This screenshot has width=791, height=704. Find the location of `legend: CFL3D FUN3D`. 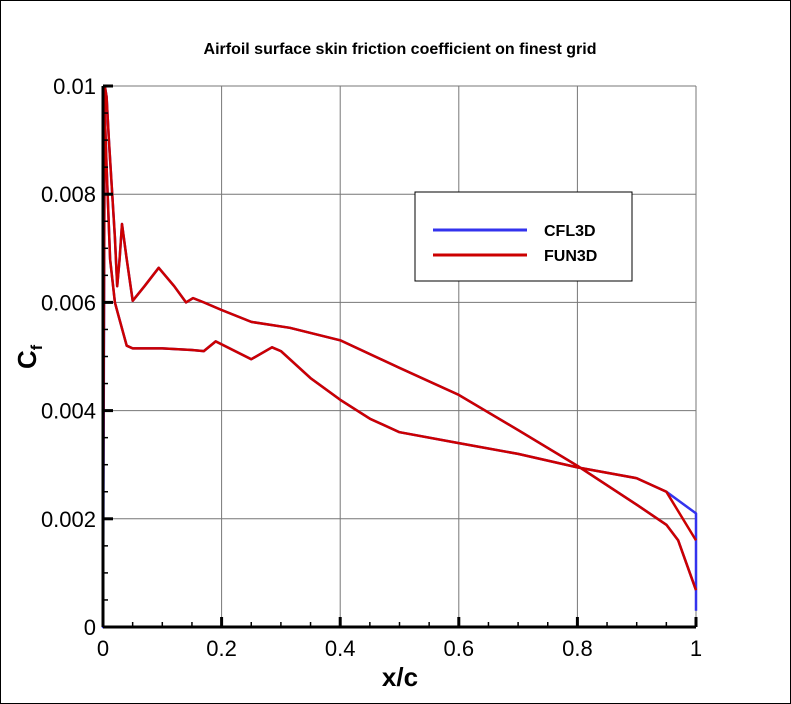

legend: CFL3D FUN3D is located at coordinates (523, 236).